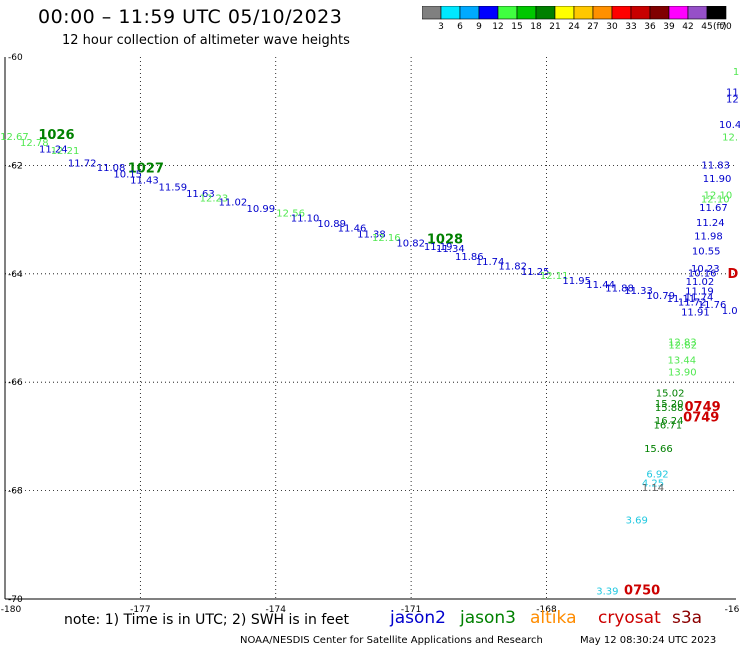 This screenshot has width=740, height=650. Describe the element at coordinates (214, 198) in the screenshot. I see `wave-height-label: 12.23` at that location.